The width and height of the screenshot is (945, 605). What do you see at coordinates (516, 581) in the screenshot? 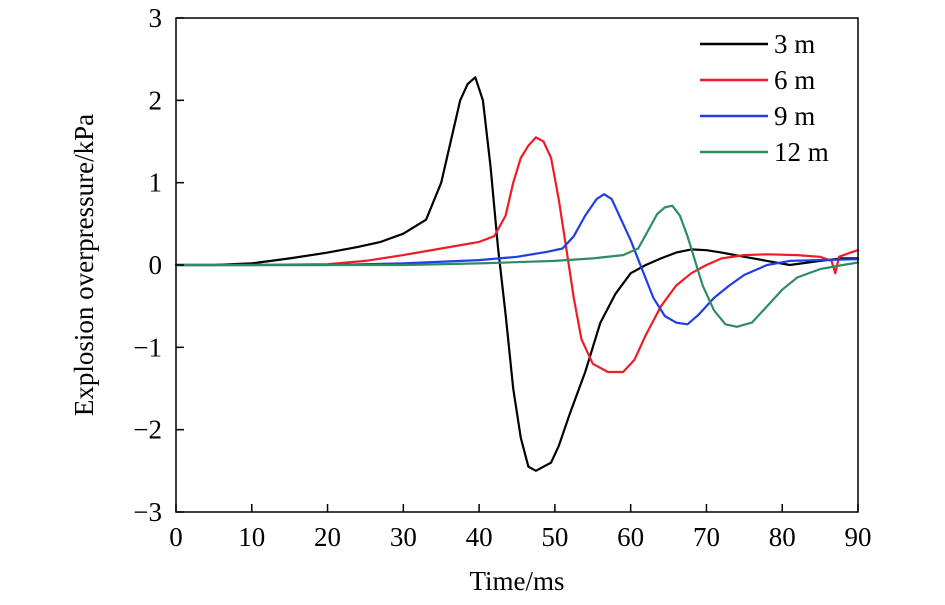
I see `x-axis-title: Time/ms` at bounding box center [516, 581].